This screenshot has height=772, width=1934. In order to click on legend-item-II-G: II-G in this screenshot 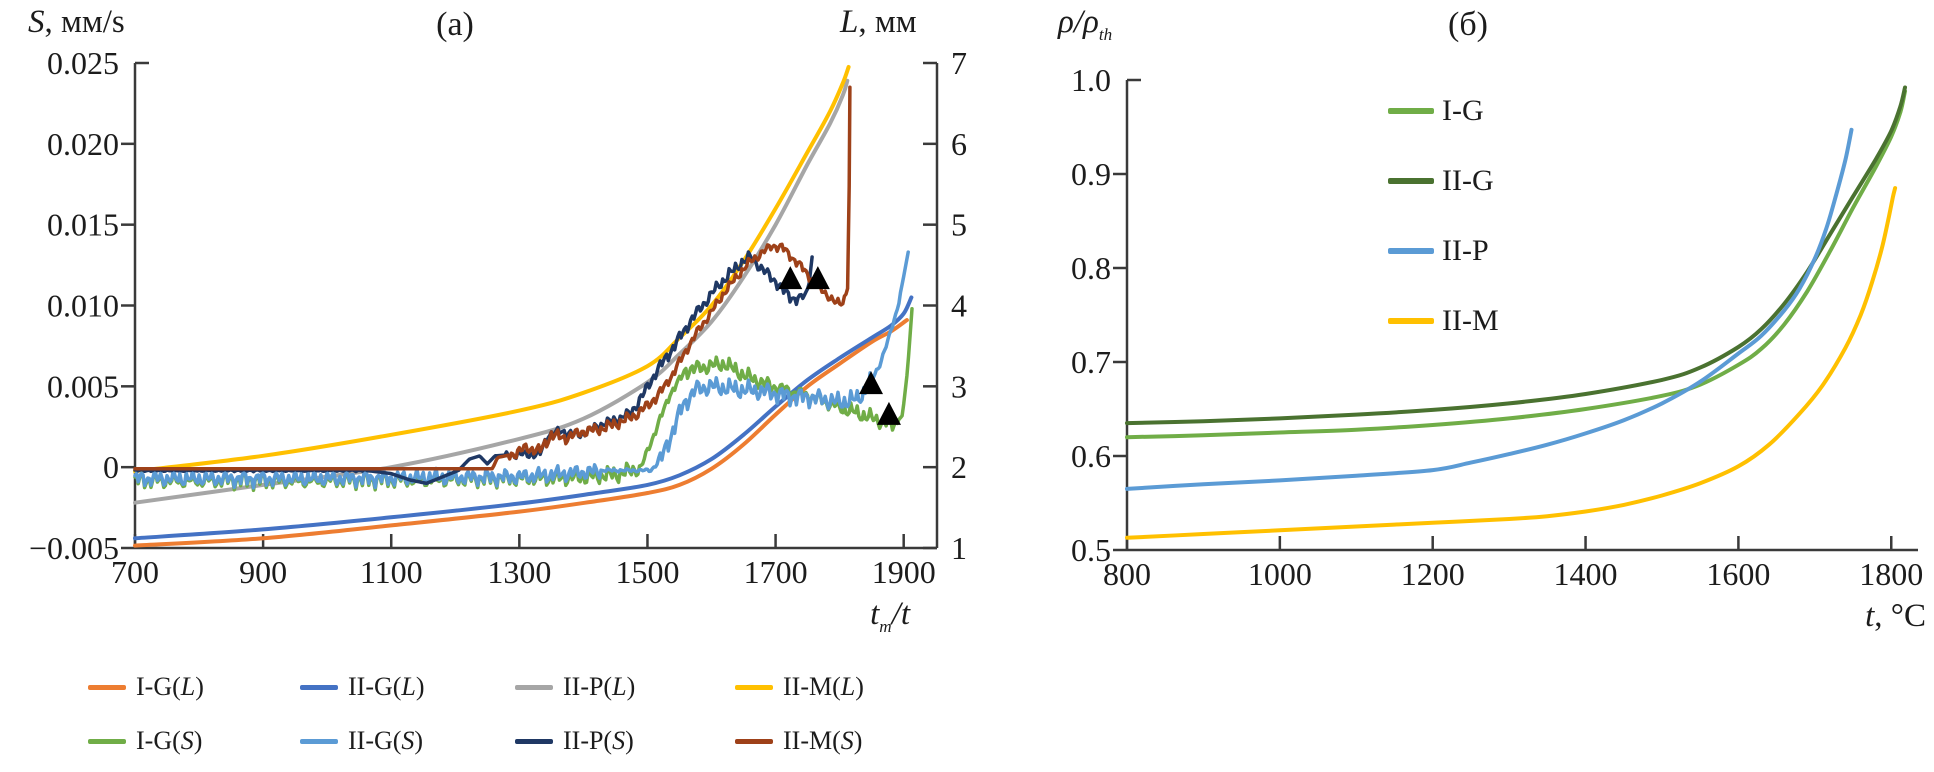, I will do `click(1443, 181)`.